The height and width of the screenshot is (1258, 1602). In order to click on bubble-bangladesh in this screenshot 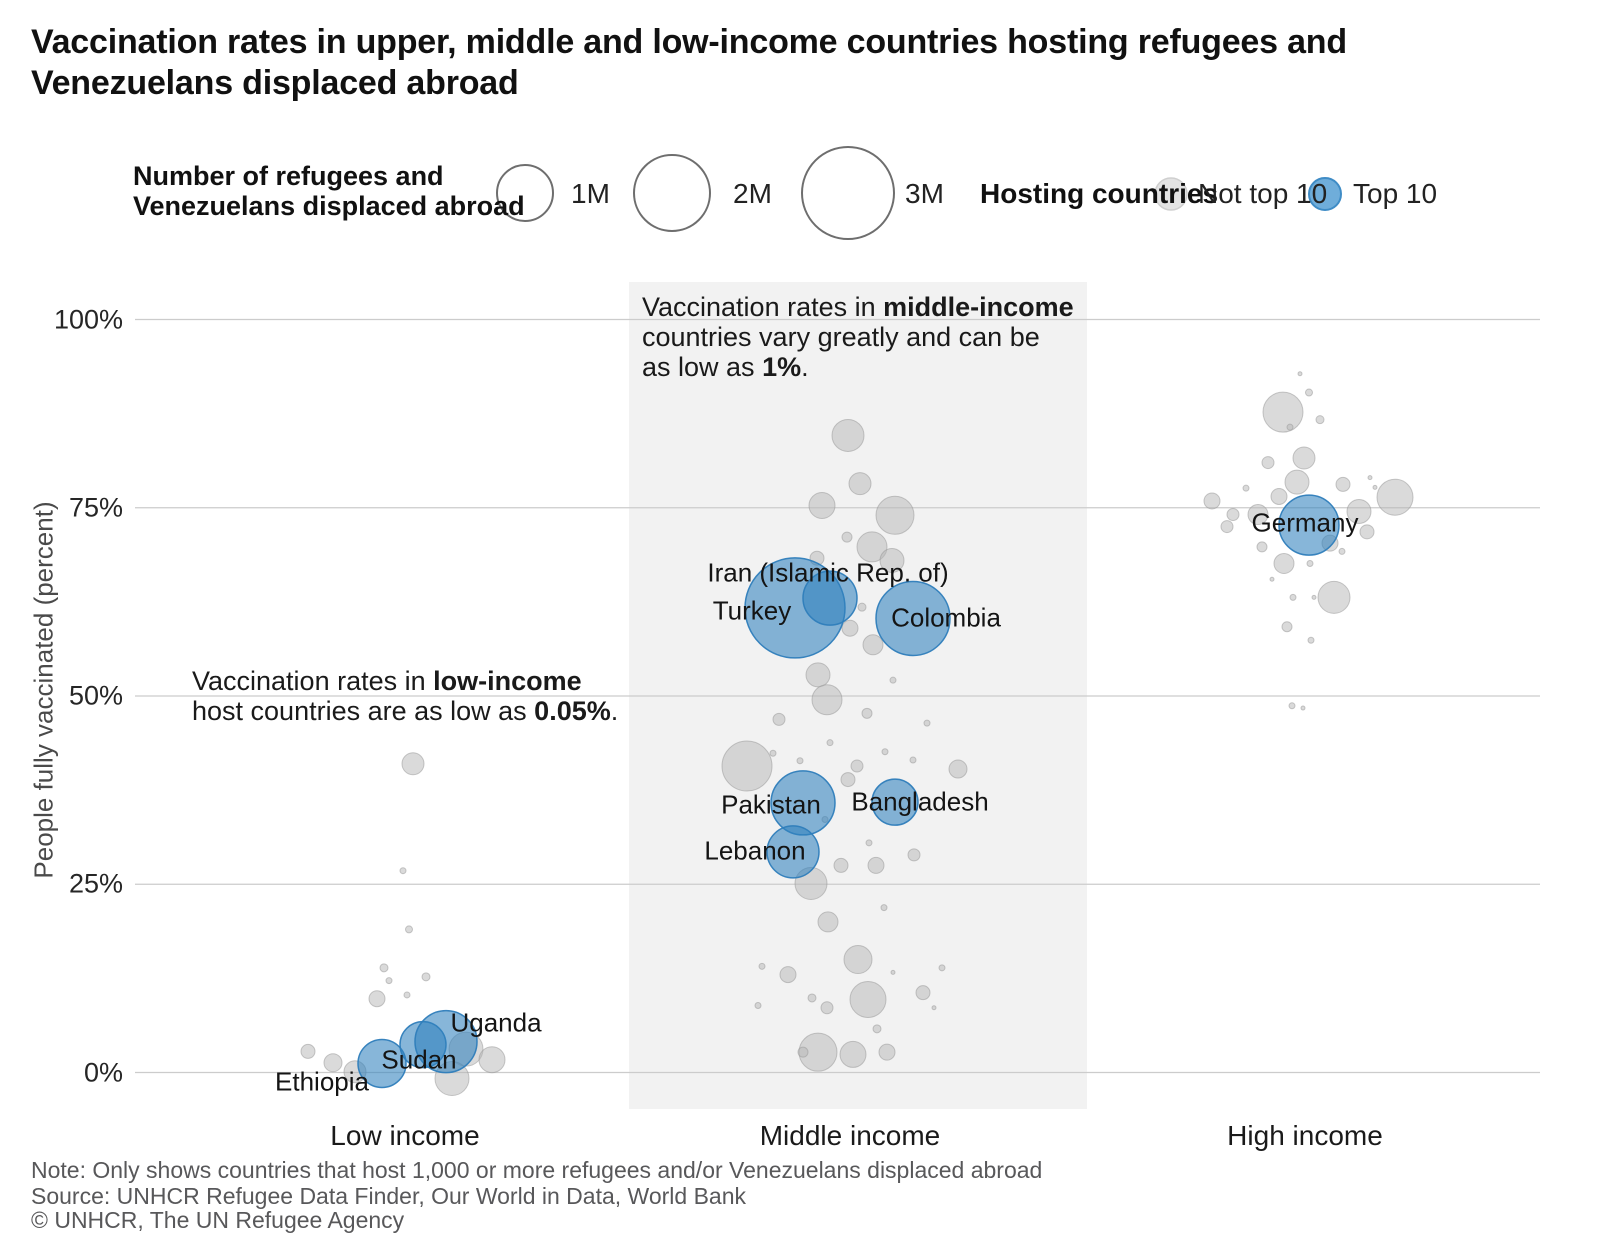, I will do `click(895, 802)`.